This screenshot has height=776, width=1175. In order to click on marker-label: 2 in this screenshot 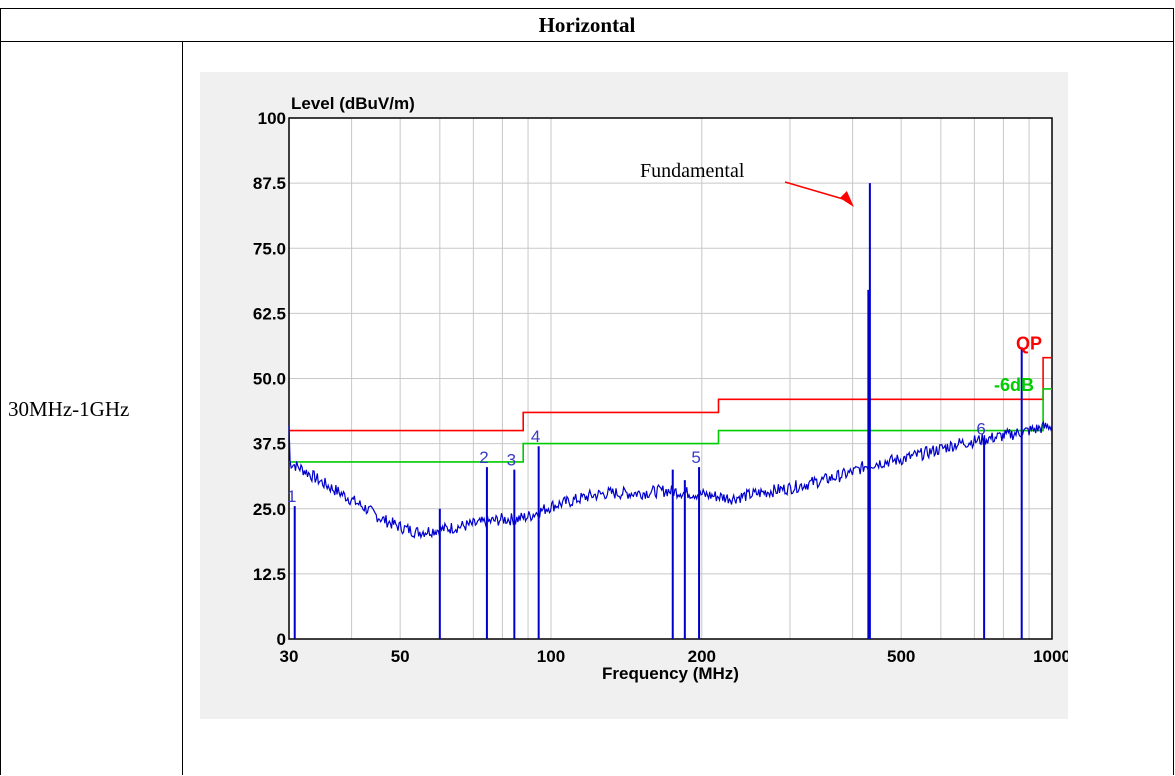, I will do `click(483, 457)`.